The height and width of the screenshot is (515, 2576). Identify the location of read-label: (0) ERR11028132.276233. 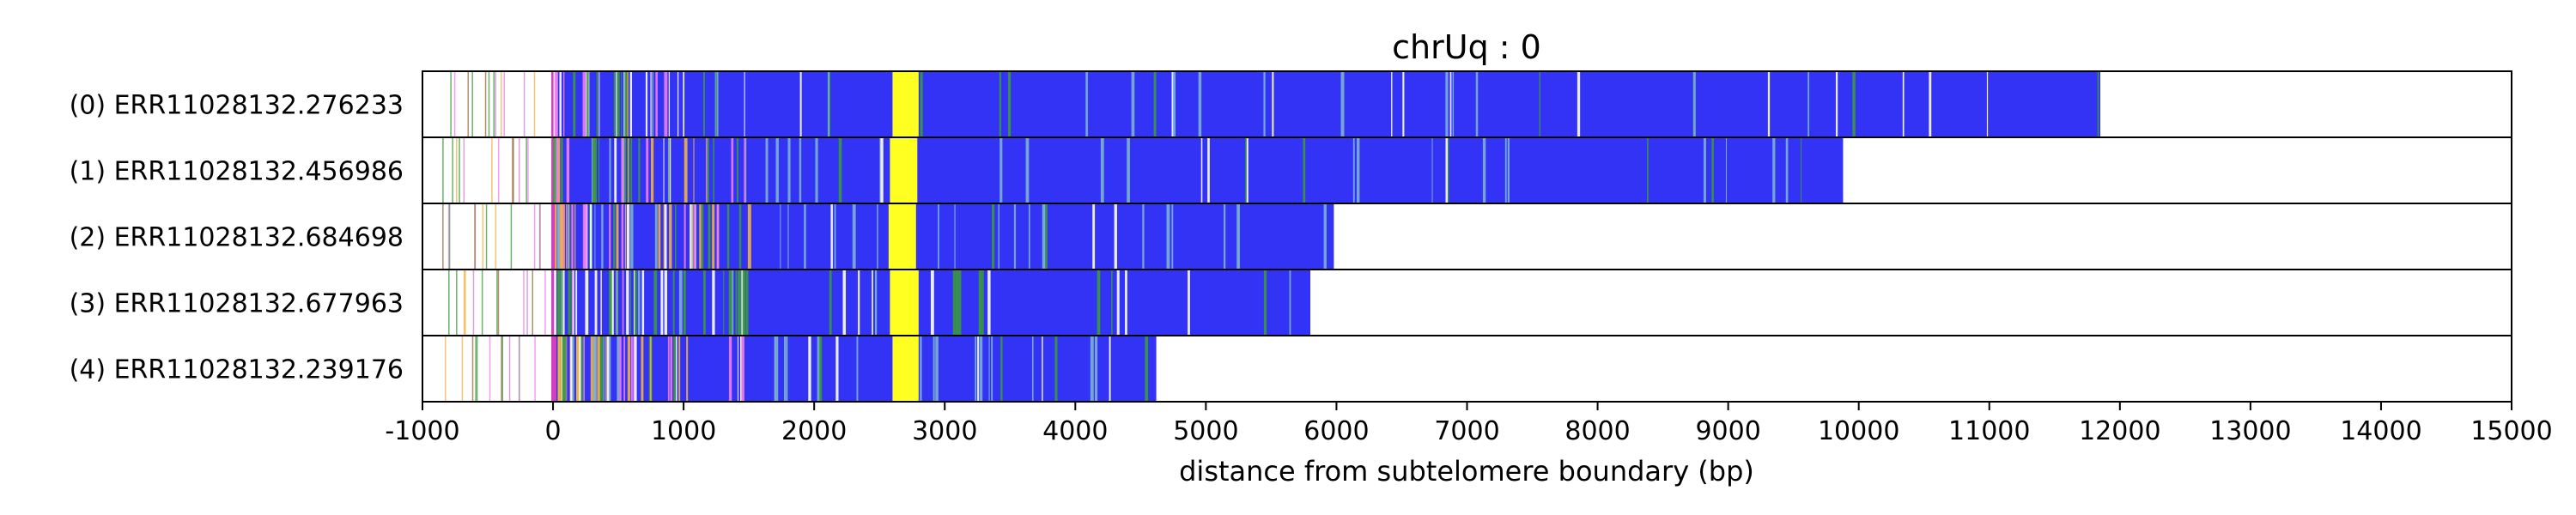
(237, 106).